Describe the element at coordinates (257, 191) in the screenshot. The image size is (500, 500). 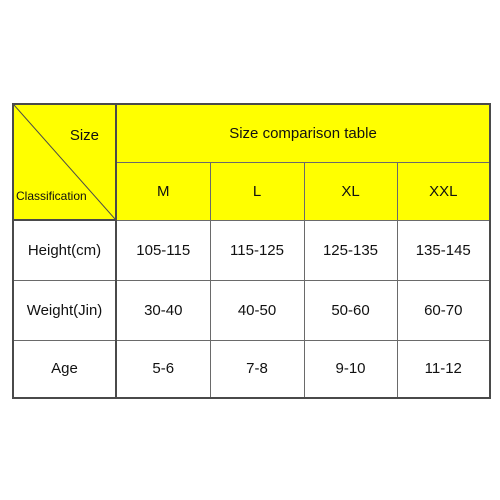
I see `size-header-l: L` at that location.